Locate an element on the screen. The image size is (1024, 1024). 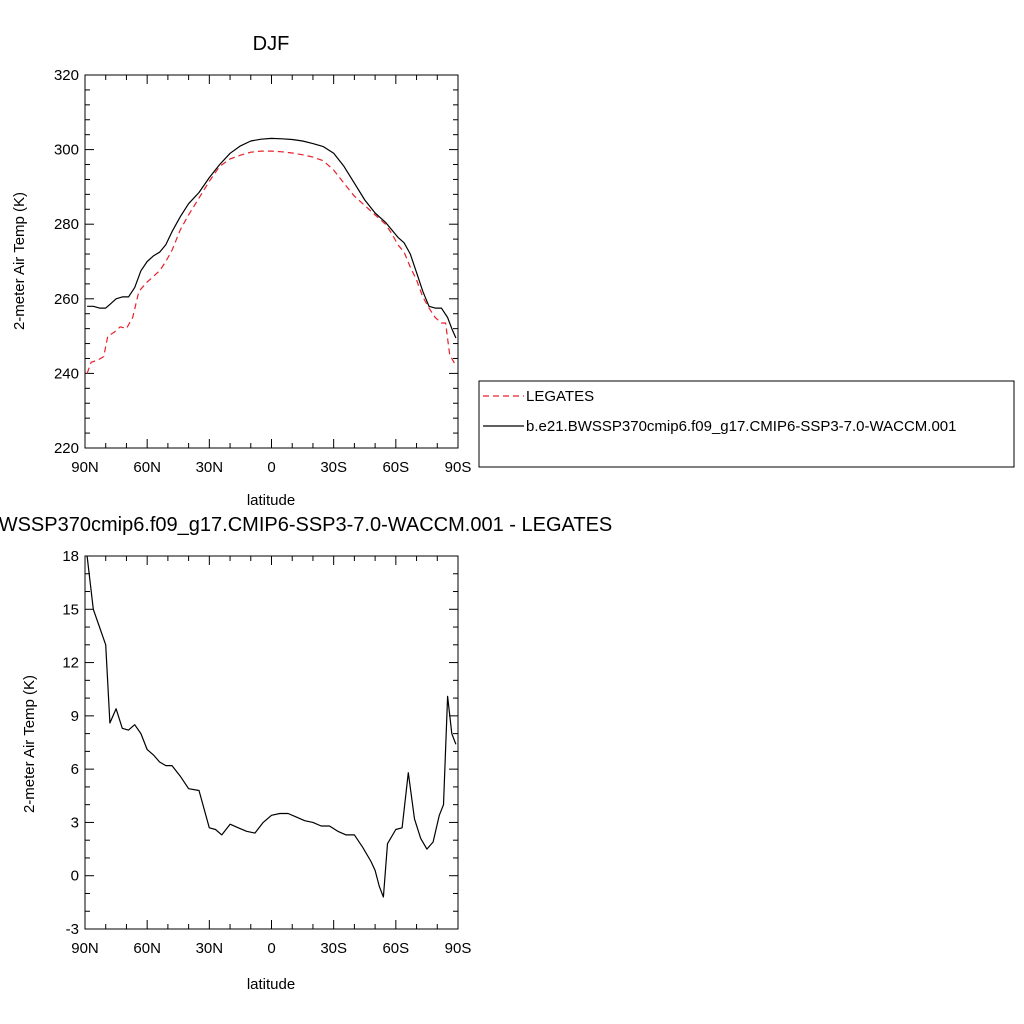
top-xtick-label: 90N is located at coordinates (85, 467).